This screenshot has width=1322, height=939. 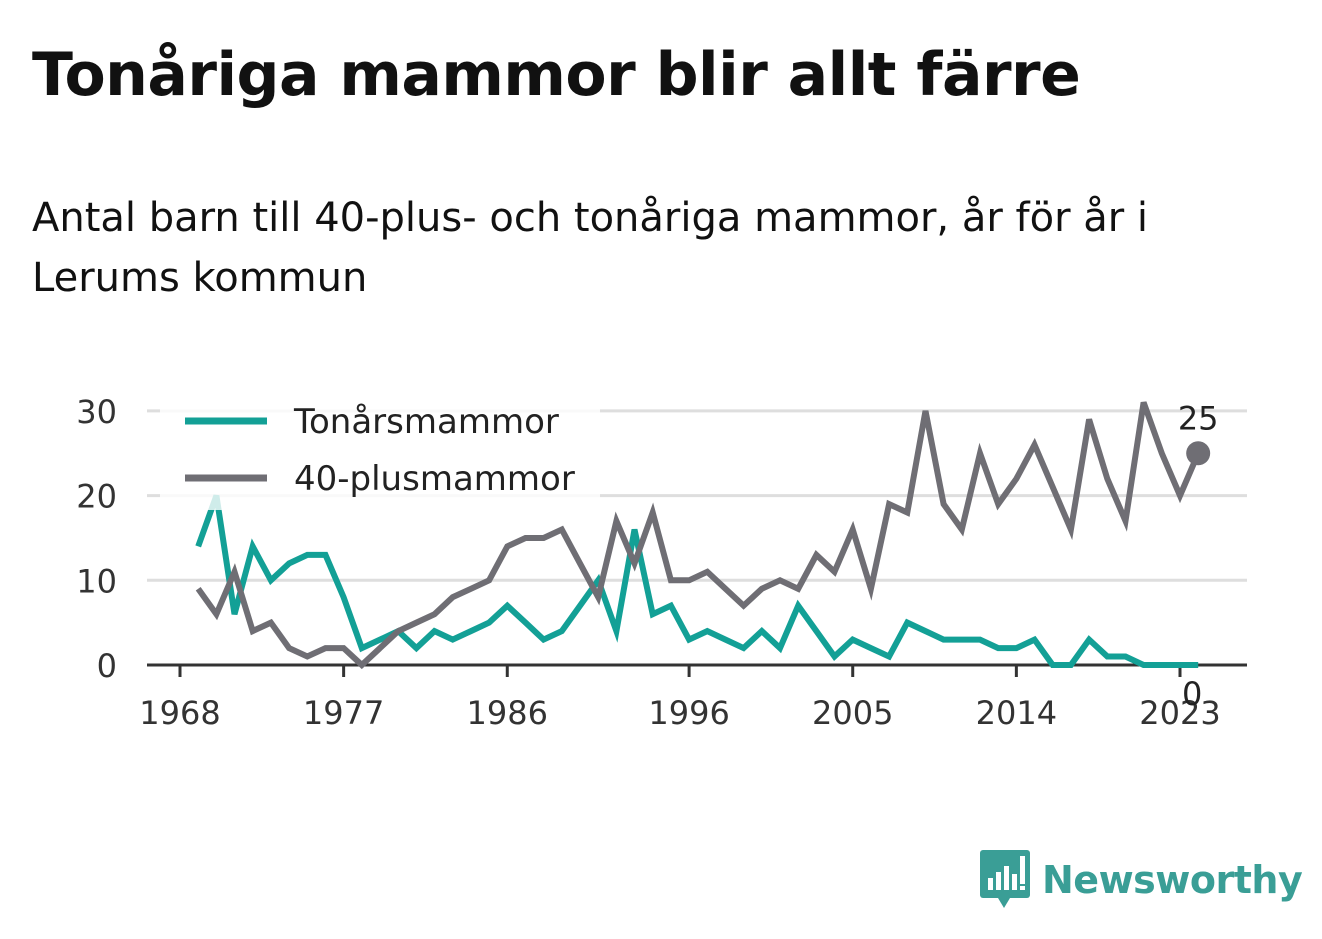 I want to click on y-tick-label: 0, so click(x=107, y=666).